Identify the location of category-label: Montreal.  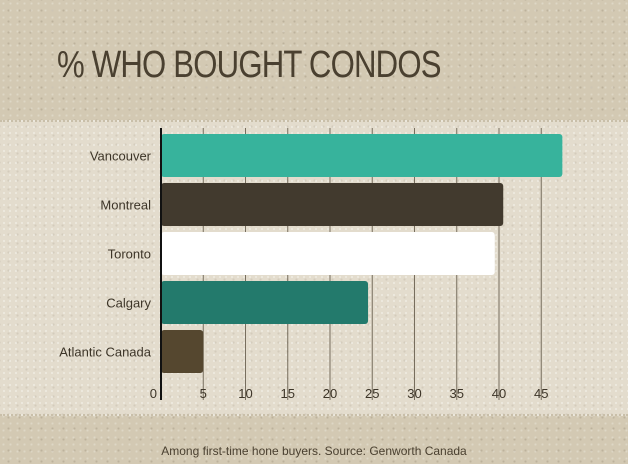
(125, 205).